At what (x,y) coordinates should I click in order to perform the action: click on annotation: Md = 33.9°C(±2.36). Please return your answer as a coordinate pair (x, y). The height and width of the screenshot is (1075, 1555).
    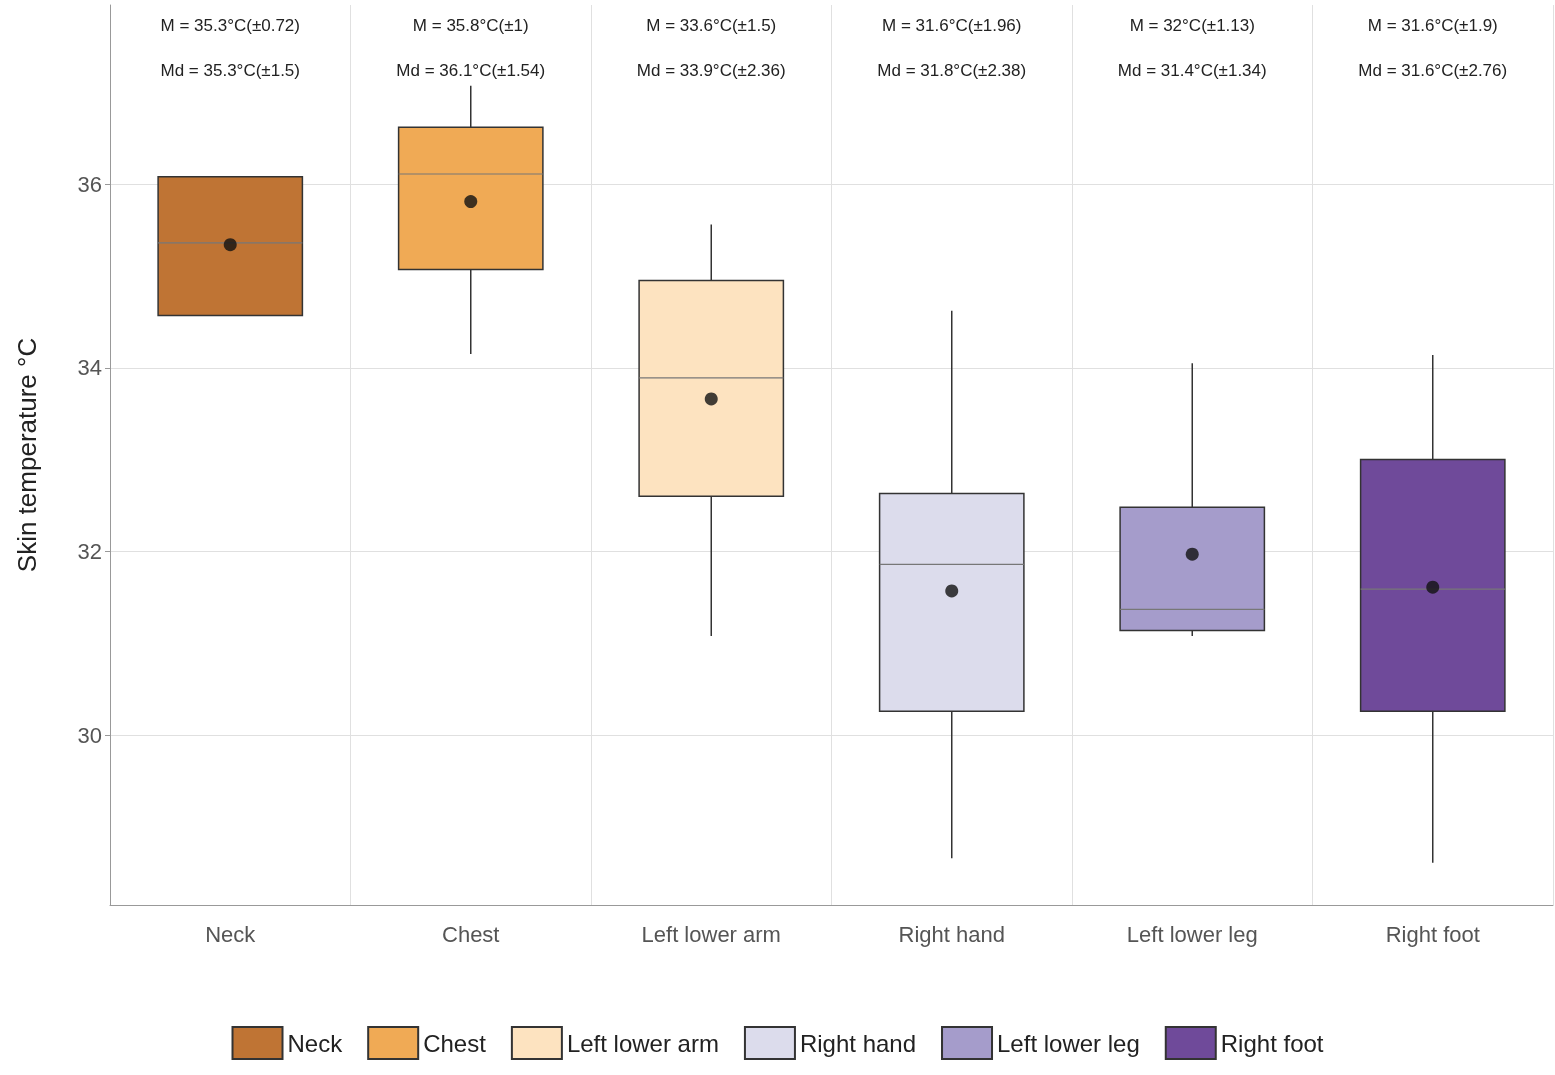
    Looking at the image, I should click on (711, 70).